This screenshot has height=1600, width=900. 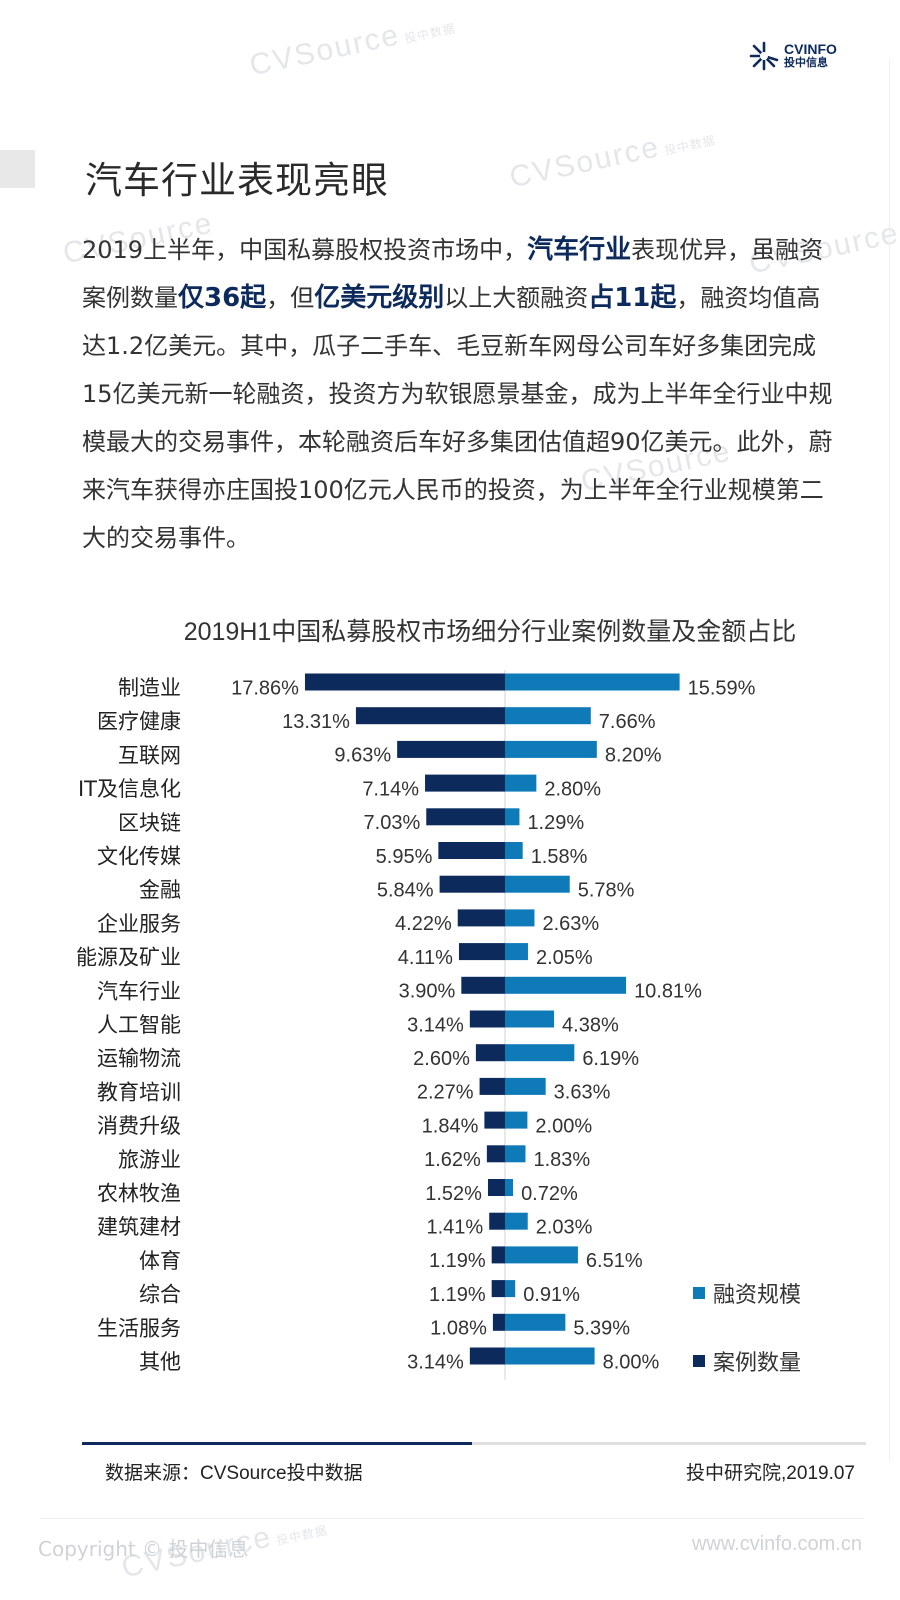 I want to click on case-count-label: 7.03%, so click(x=392, y=823).